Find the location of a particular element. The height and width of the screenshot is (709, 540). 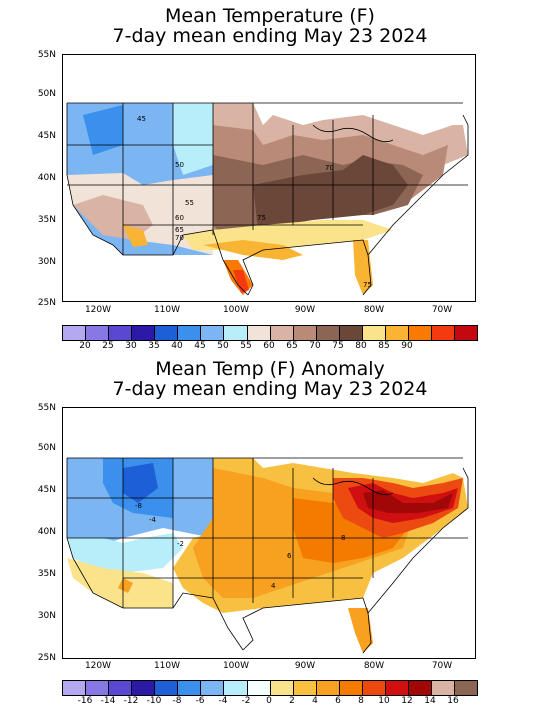

lat-label: 35N is located at coordinates (46, 220).